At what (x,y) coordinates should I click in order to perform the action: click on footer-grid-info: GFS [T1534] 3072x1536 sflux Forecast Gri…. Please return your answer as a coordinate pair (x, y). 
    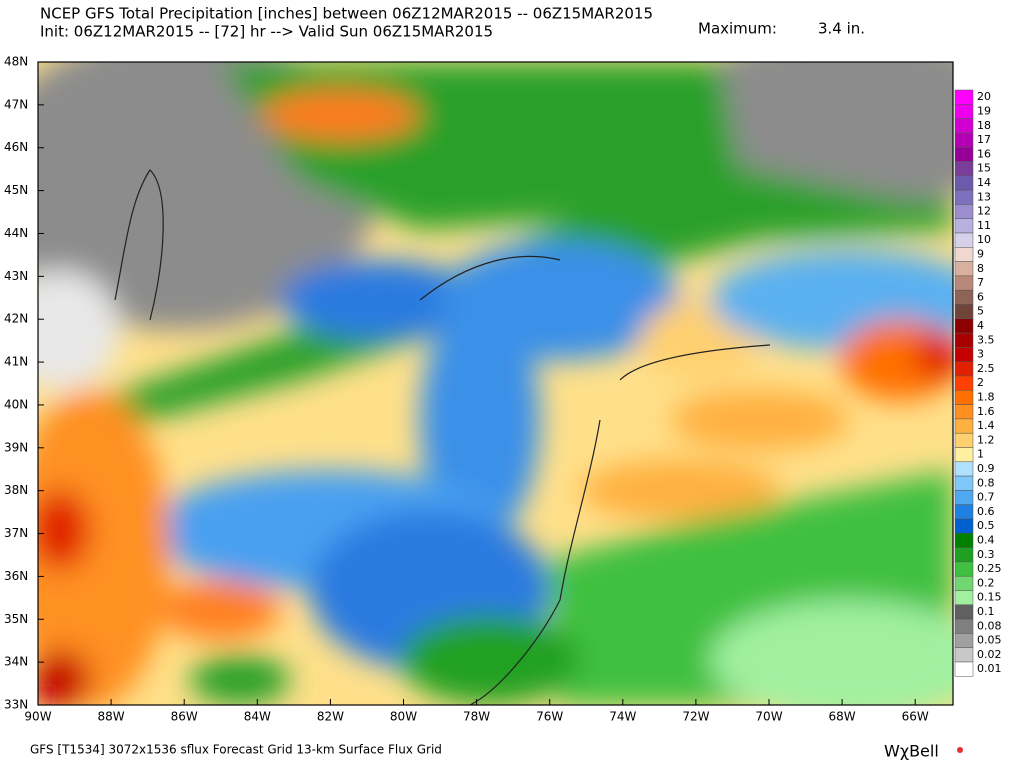
    Looking at the image, I should click on (236, 750).